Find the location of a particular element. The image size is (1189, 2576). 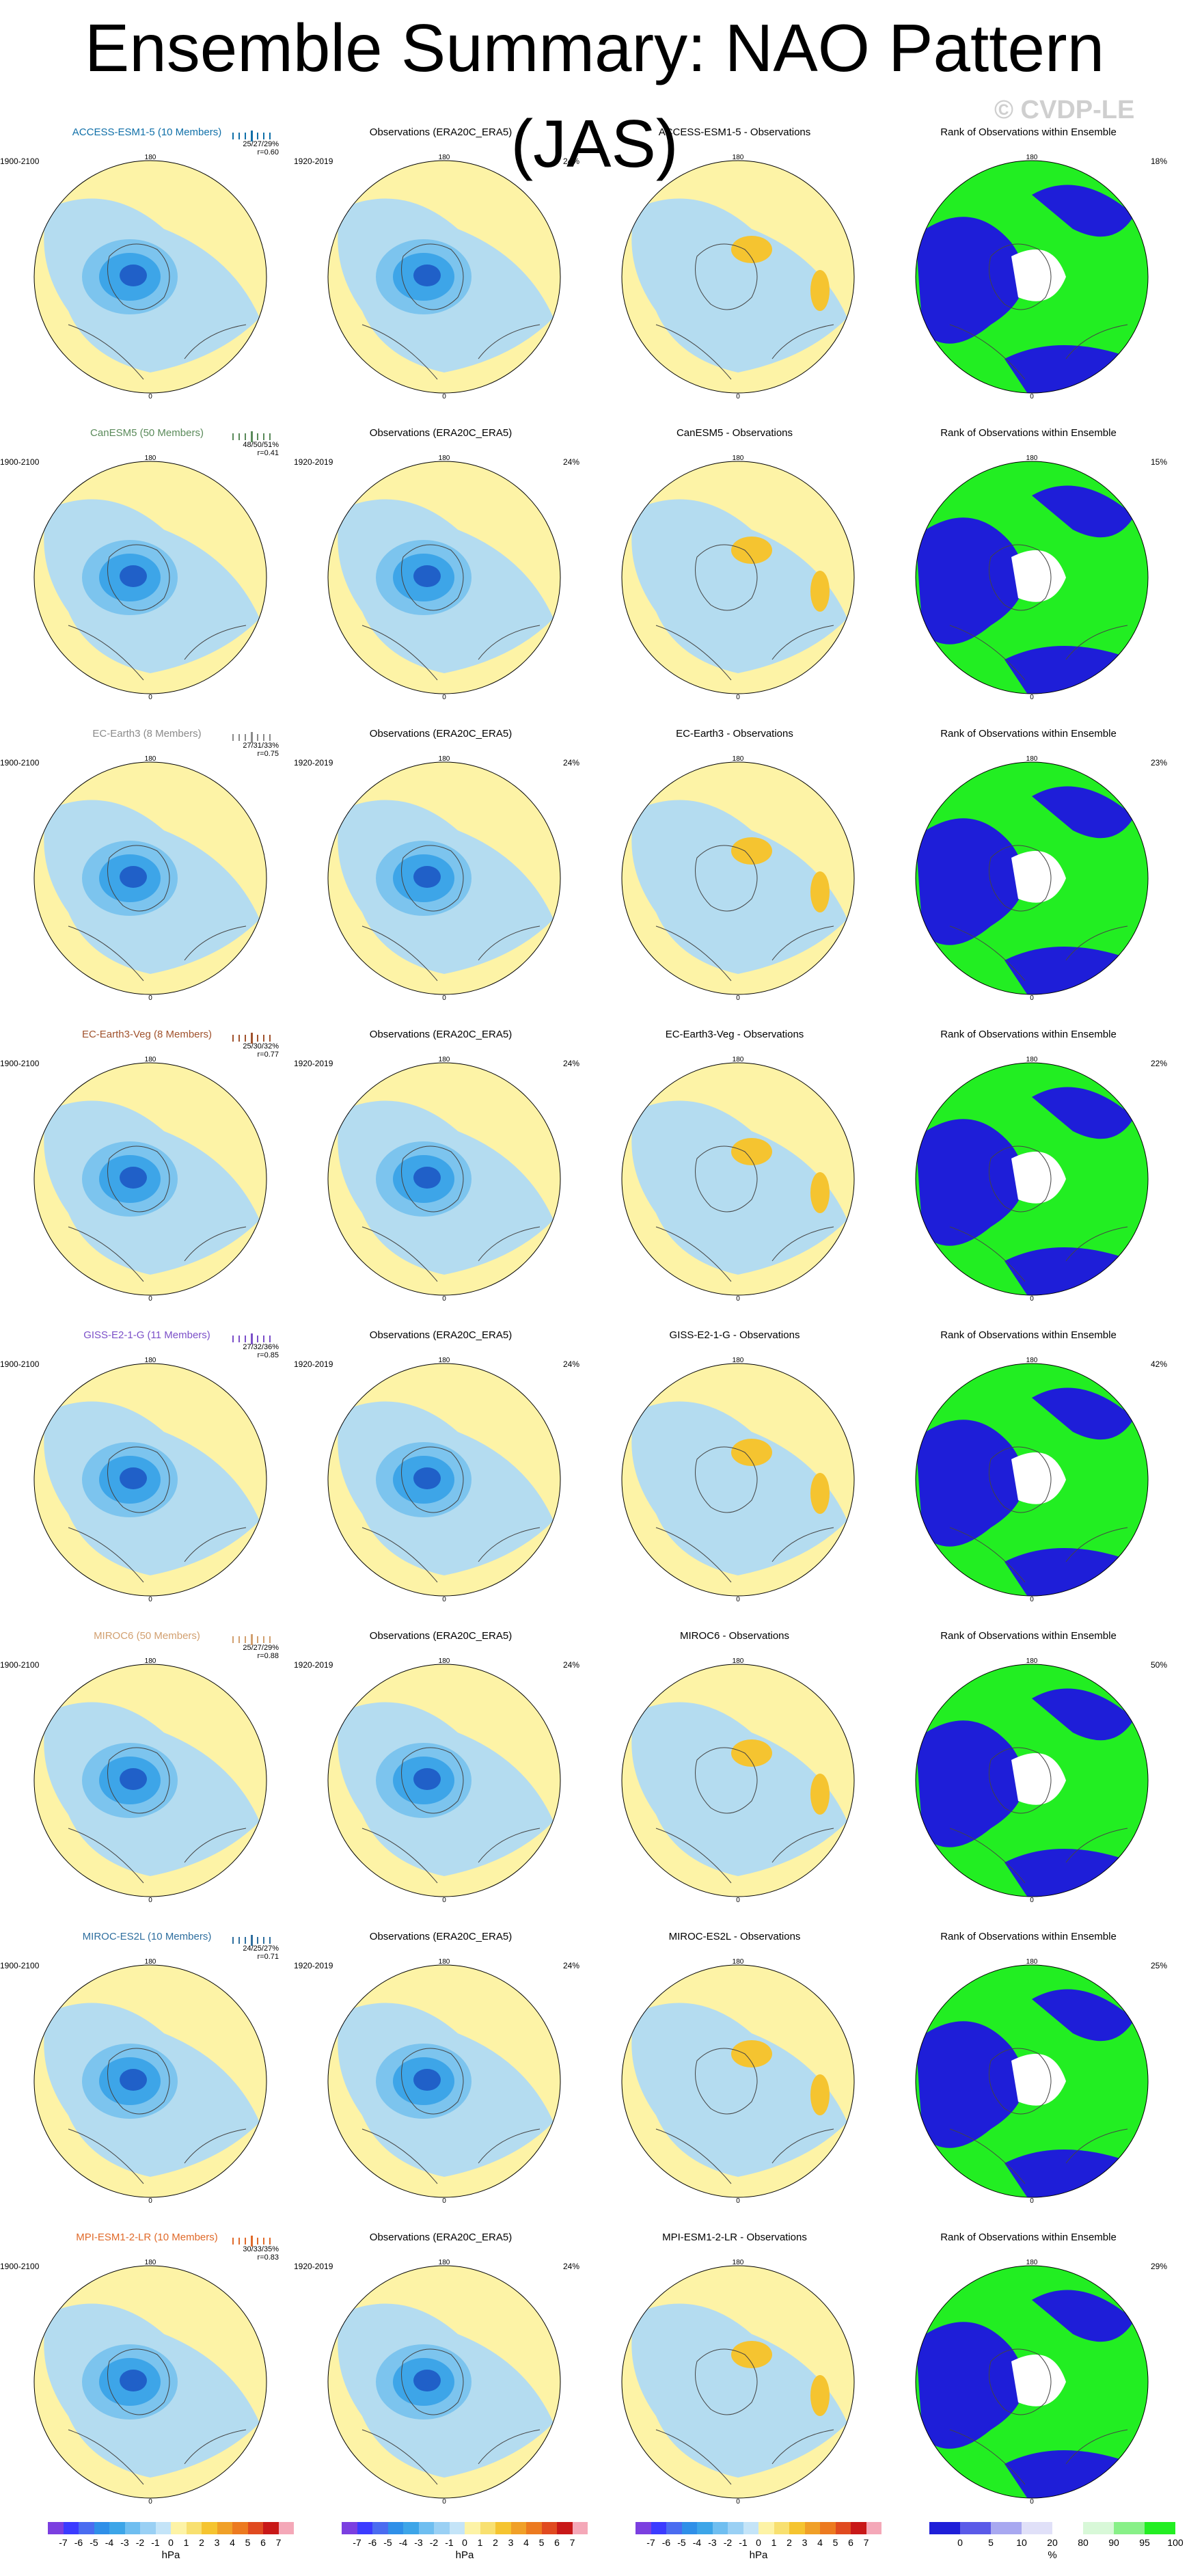

colorbar-ticks: -7 -6 -5 -4 -3 -2 -1 0 1 2 3 4 5 6 7 is located at coordinates (171, 2544).